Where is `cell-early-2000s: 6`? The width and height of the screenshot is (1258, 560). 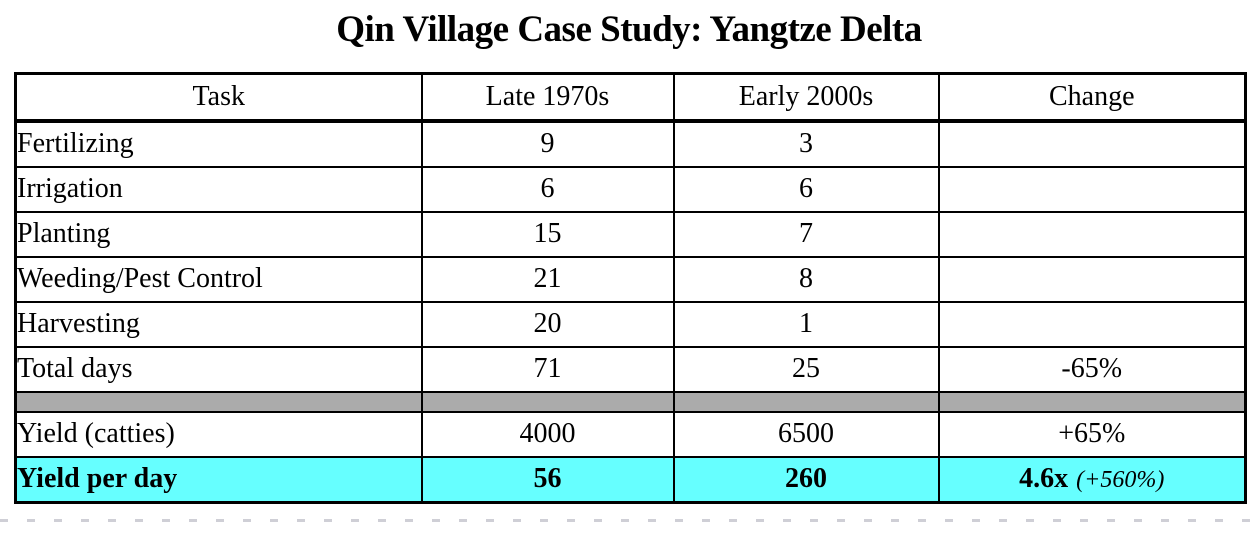 cell-early-2000s: 6 is located at coordinates (806, 189).